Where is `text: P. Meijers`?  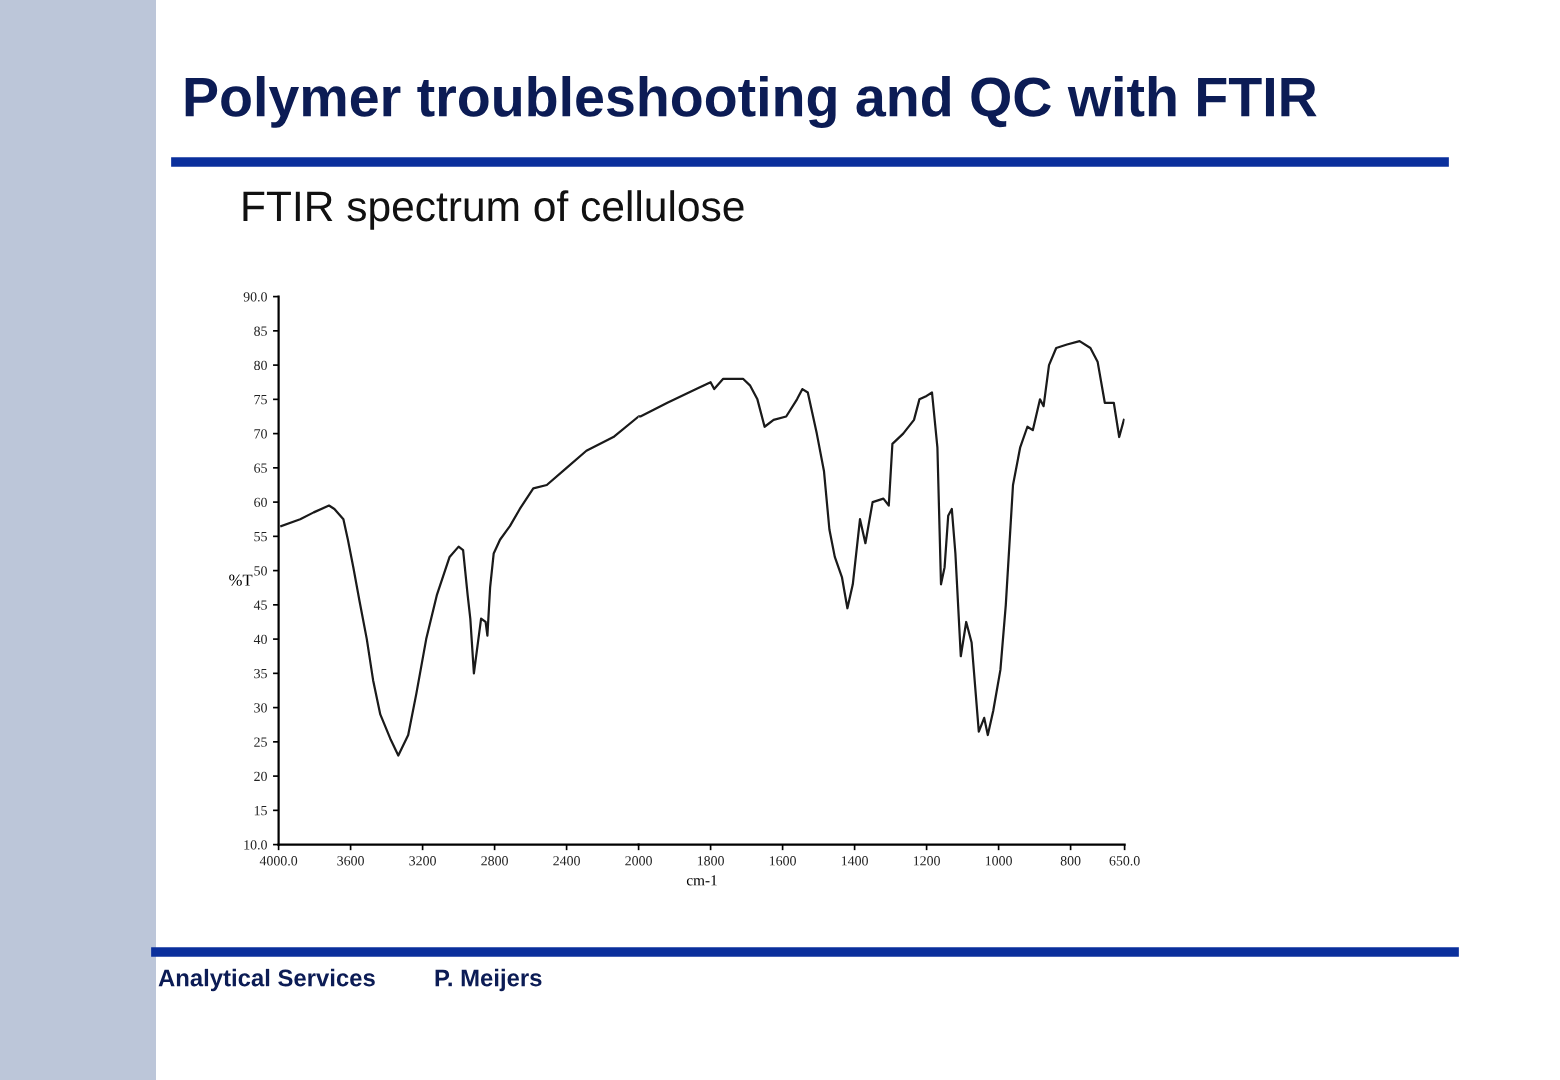 text: P. Meijers is located at coordinates (488, 980).